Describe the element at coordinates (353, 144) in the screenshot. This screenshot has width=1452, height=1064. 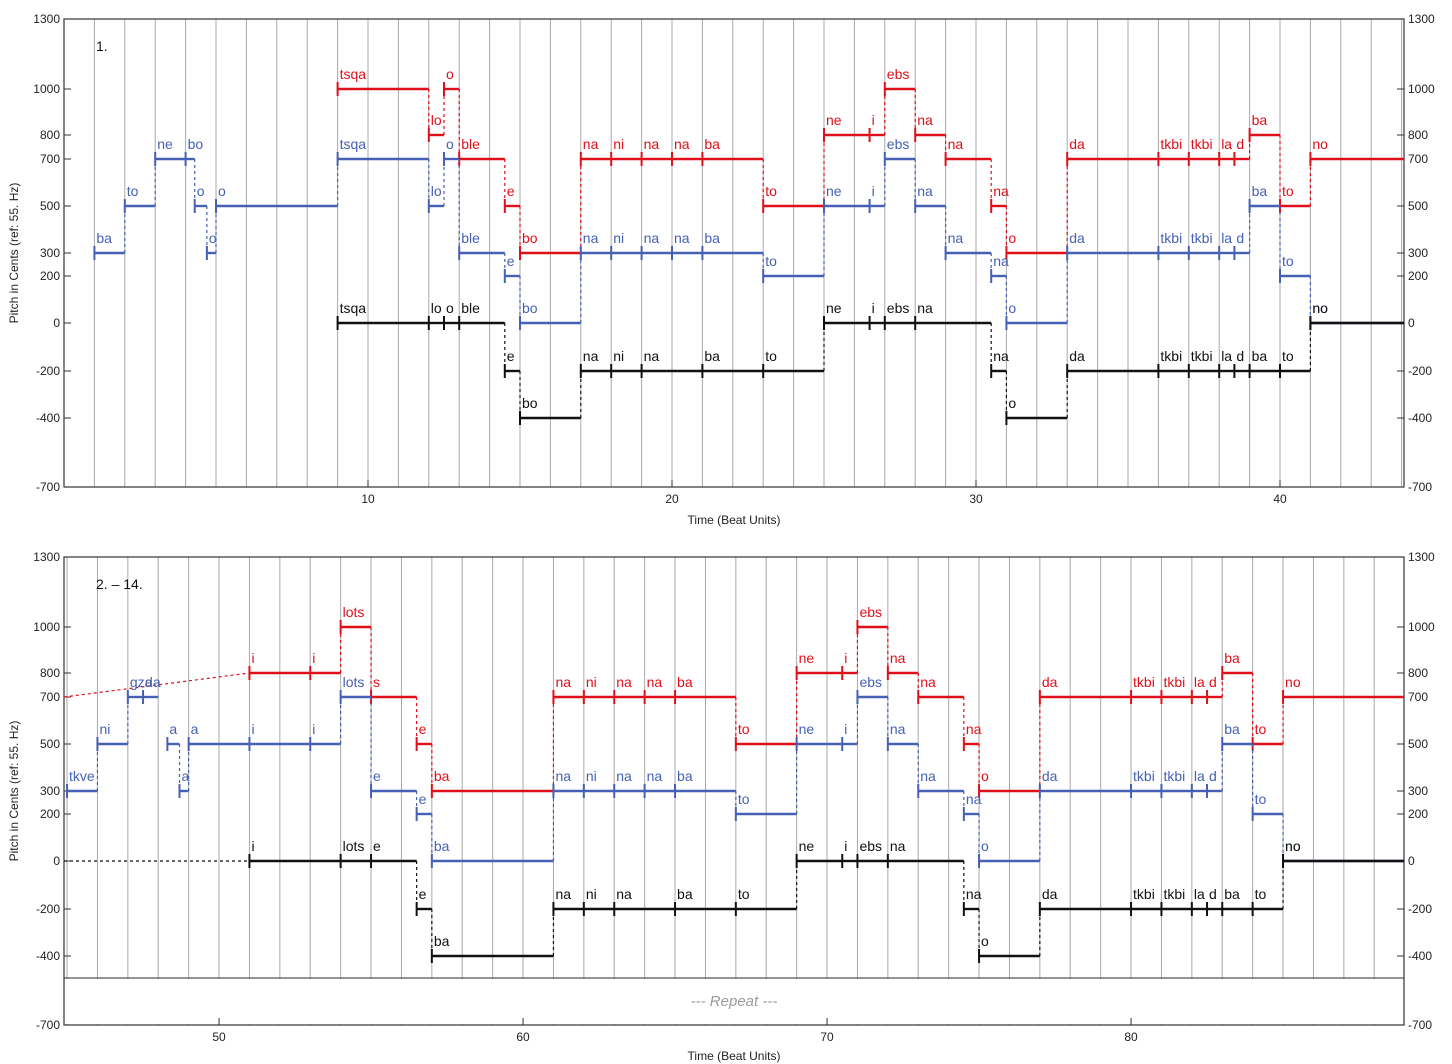
I see `syllable-label: tsqa` at that location.